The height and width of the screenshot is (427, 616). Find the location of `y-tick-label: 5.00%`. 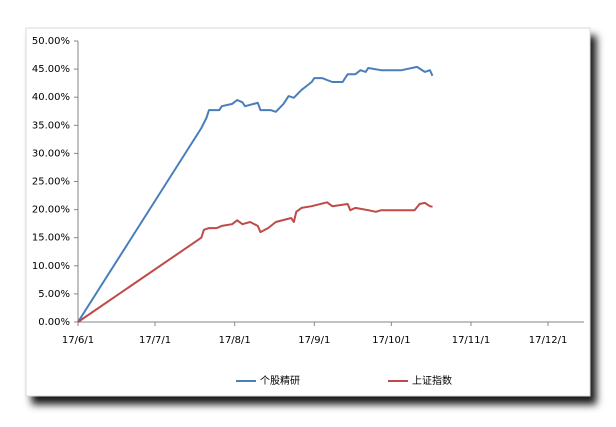

y-tick-label: 5.00% is located at coordinates (54, 294).